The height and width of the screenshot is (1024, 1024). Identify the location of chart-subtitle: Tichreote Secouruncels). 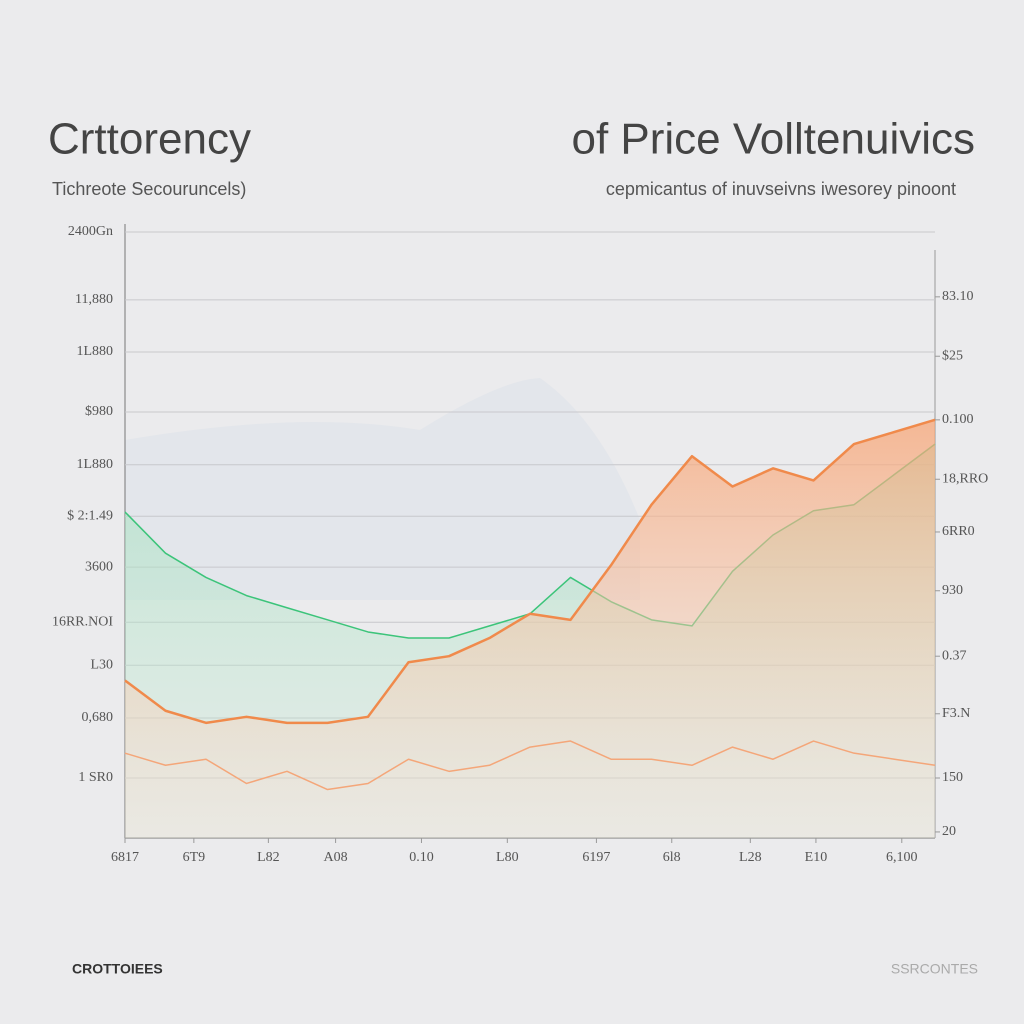
(149, 189).